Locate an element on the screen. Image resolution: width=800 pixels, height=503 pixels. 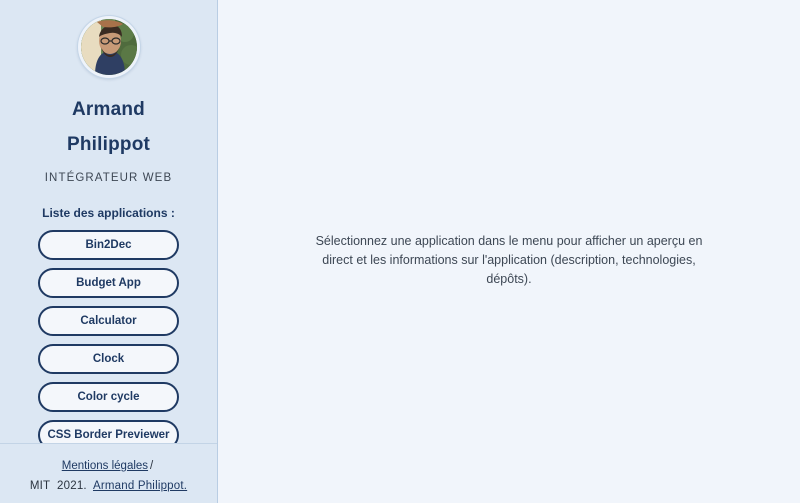
list-item: Clock is located at coordinates (108, 359).